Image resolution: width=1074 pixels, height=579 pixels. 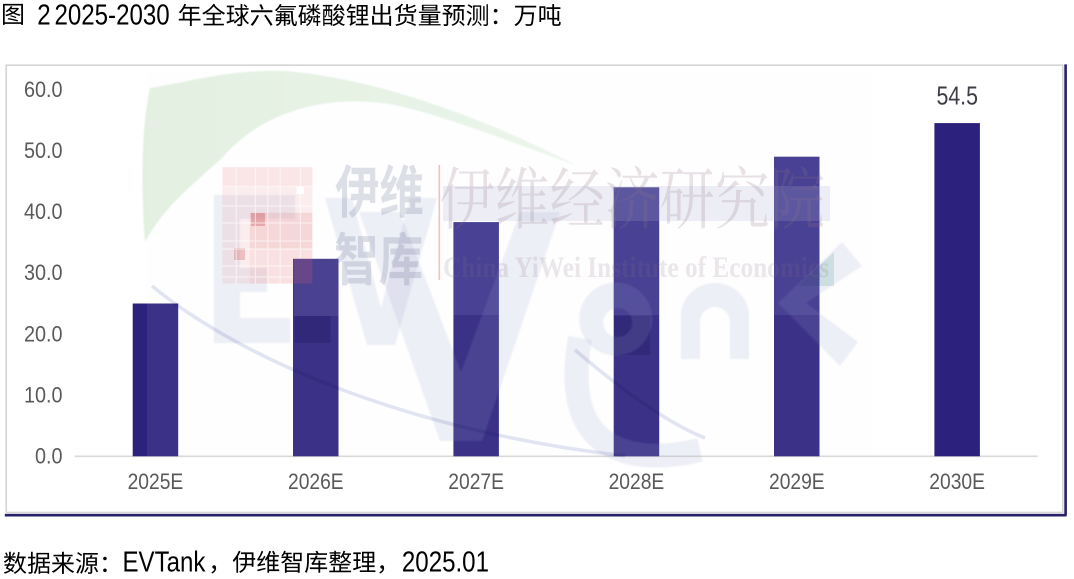 I want to click on svg-text: 40.0, so click(x=43, y=212).